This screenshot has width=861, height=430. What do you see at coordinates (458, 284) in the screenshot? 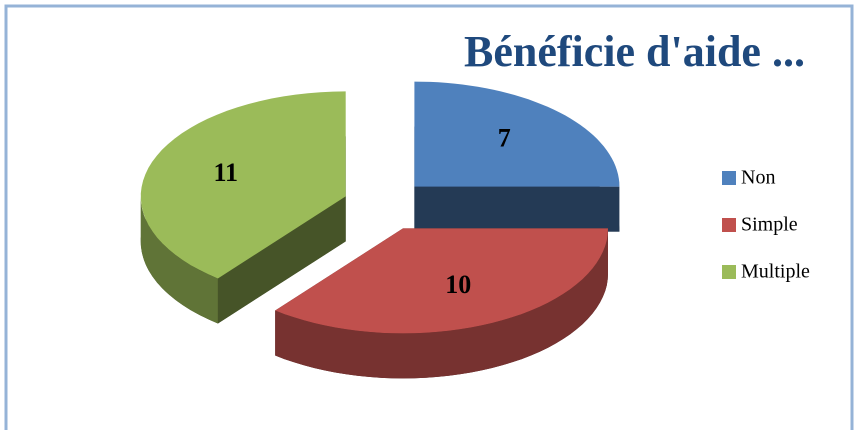
I see `data-label: 10` at bounding box center [458, 284].